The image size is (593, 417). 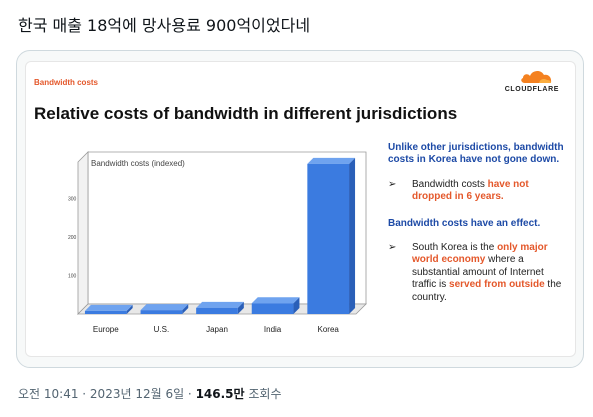 What do you see at coordinates (72, 238) in the screenshot?
I see `y-tick-label: 200` at bounding box center [72, 238].